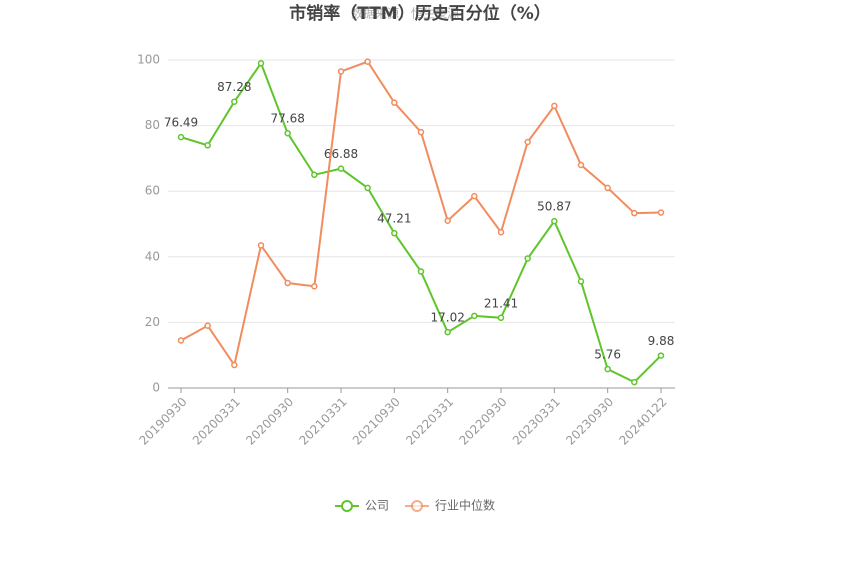  I want to click on value-label: 77.68, so click(287, 119).